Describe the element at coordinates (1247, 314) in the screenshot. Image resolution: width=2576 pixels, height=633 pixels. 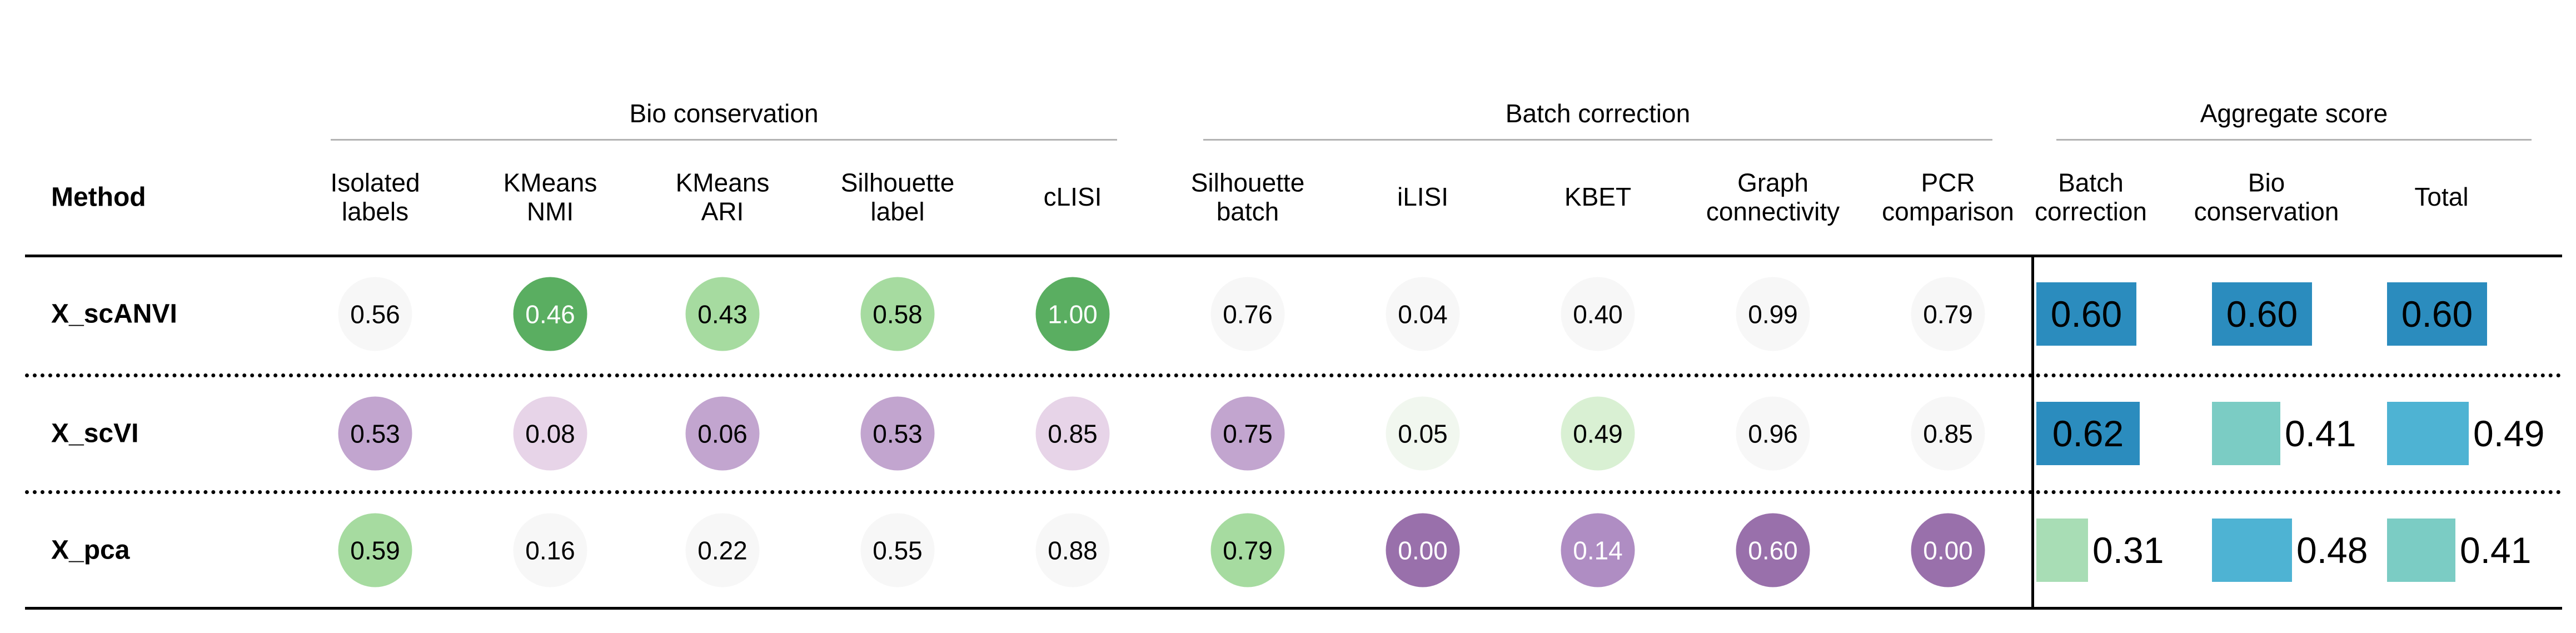
I see `metric-circle-0-5: 0.76` at that location.